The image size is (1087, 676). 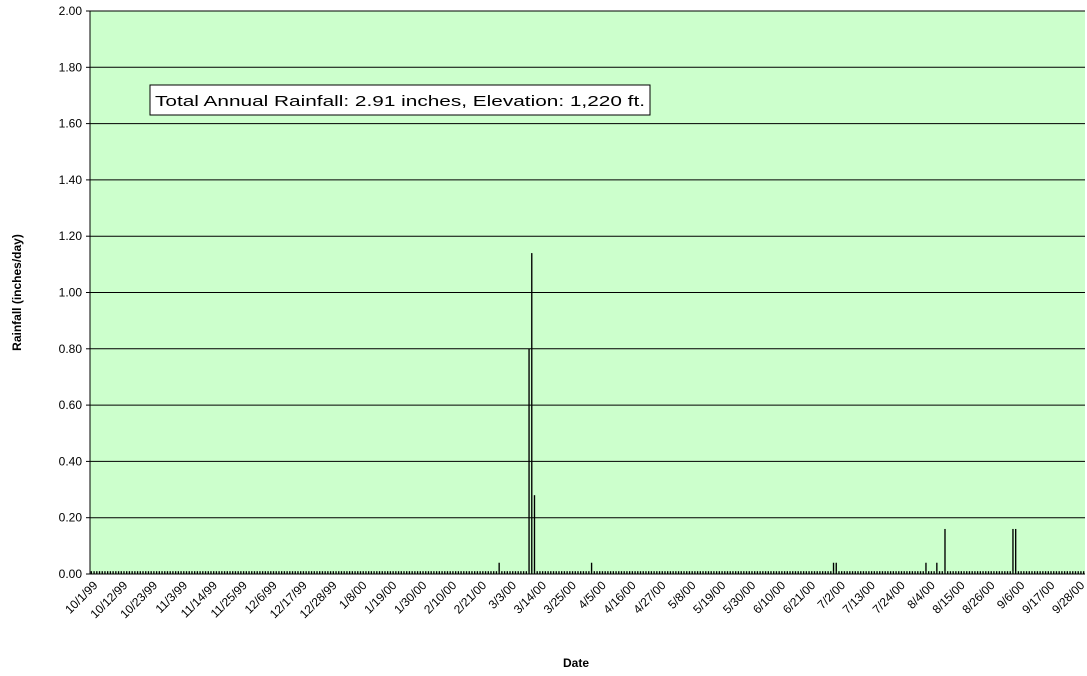 I want to click on y-tick-label: 1.00, so click(x=71, y=293).